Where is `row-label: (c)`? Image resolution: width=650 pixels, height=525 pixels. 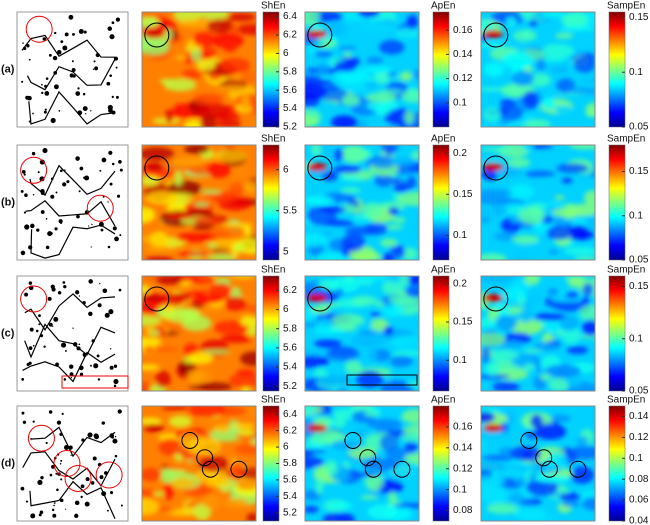 row-label: (c) is located at coordinates (8, 333).